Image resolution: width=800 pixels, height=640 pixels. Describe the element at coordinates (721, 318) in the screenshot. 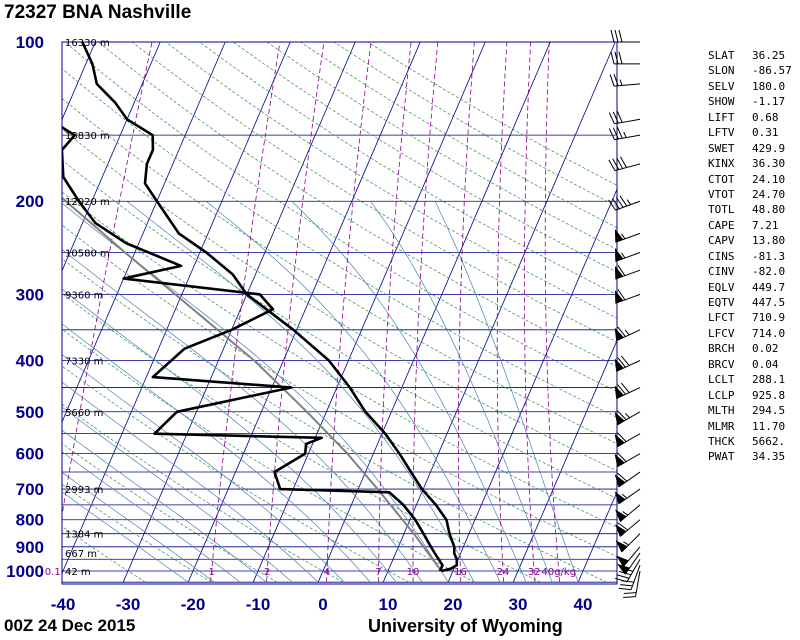

I see `parameter-key: LFCT` at that location.